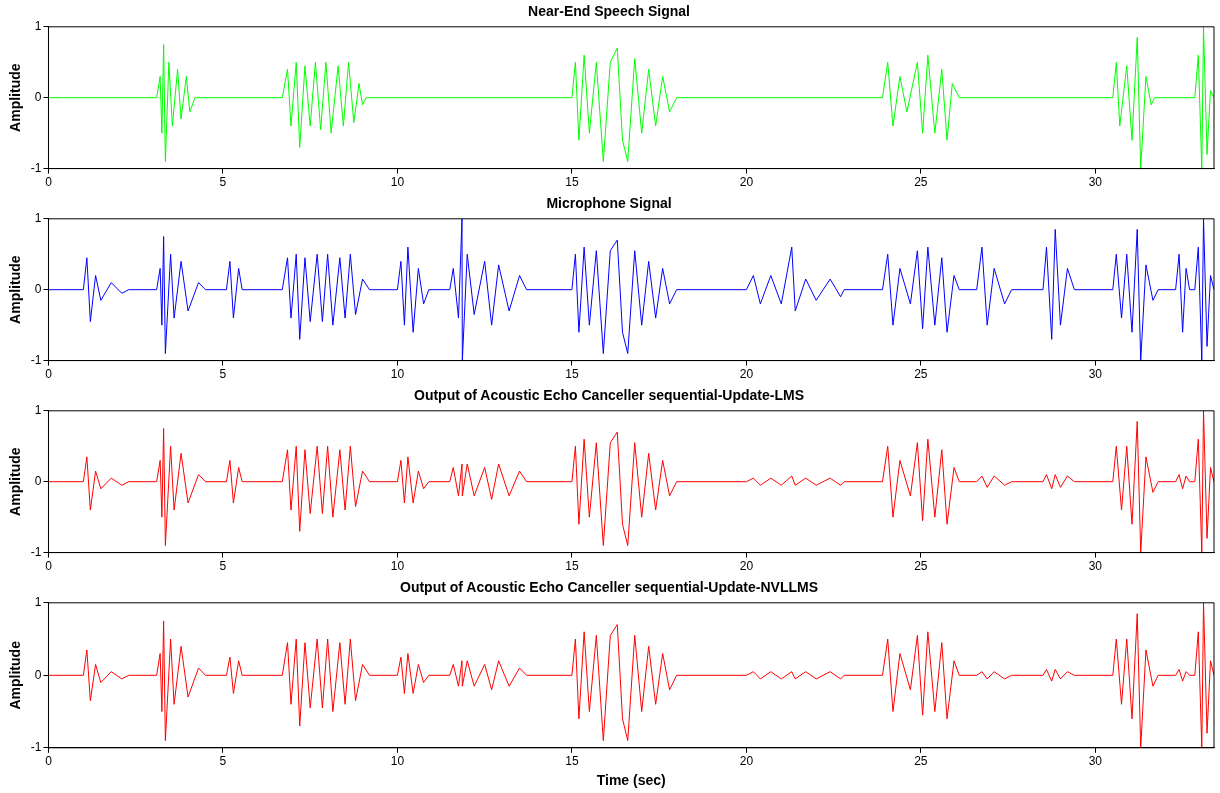 The height and width of the screenshot is (793, 1220). I want to click on chart-title: Near-End Speech Signal, so click(609, 11).